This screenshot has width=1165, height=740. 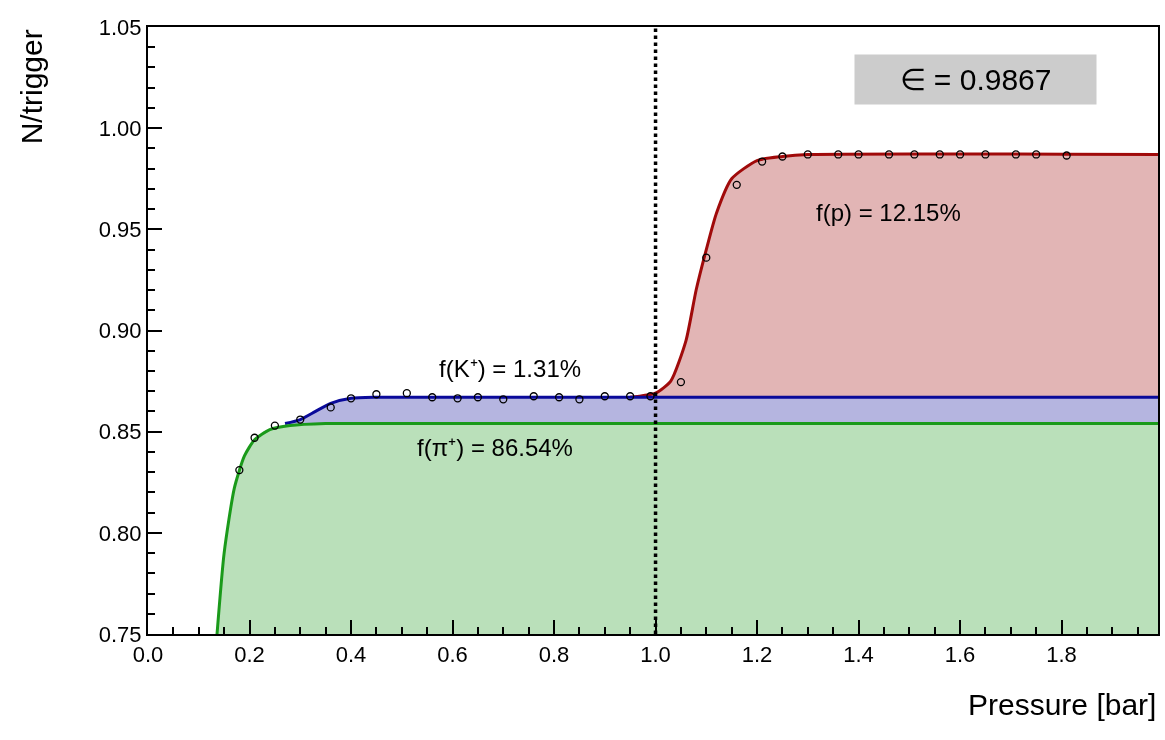 What do you see at coordinates (858, 655) in the screenshot?
I see `x-tick-label: 1.4` at bounding box center [858, 655].